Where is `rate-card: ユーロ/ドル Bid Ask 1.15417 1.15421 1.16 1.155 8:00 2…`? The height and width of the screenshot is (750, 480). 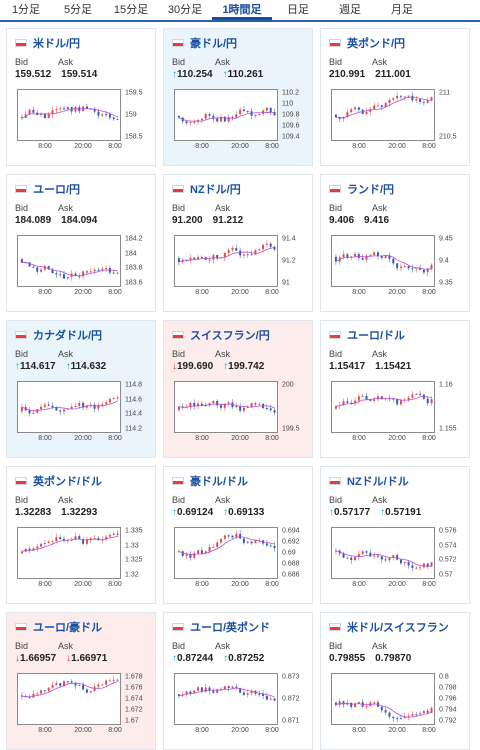
rate-card: ユーロ/ドル Bid Ask 1.15417 1.15421 1.16 1.155 8:00 2… is located at coordinates (395, 389).